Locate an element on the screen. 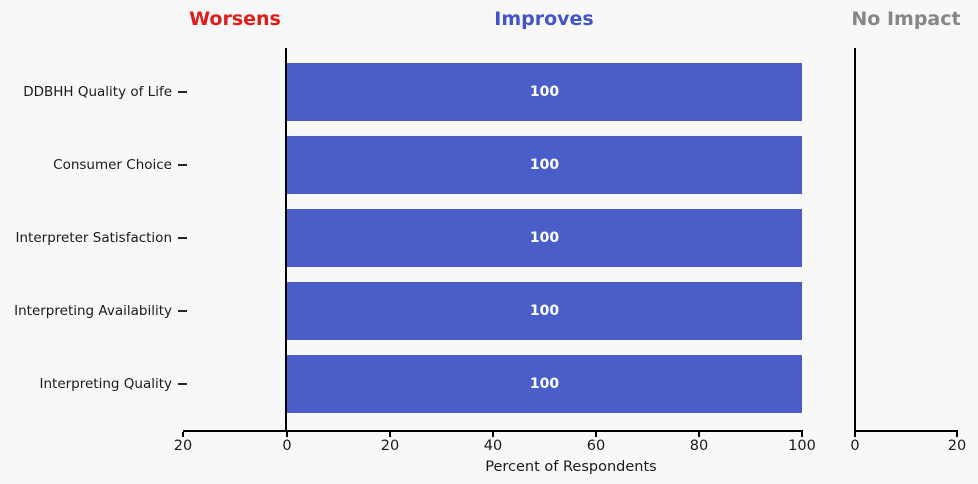  facet-title-no-impact: No Impact is located at coordinates (906, 19).